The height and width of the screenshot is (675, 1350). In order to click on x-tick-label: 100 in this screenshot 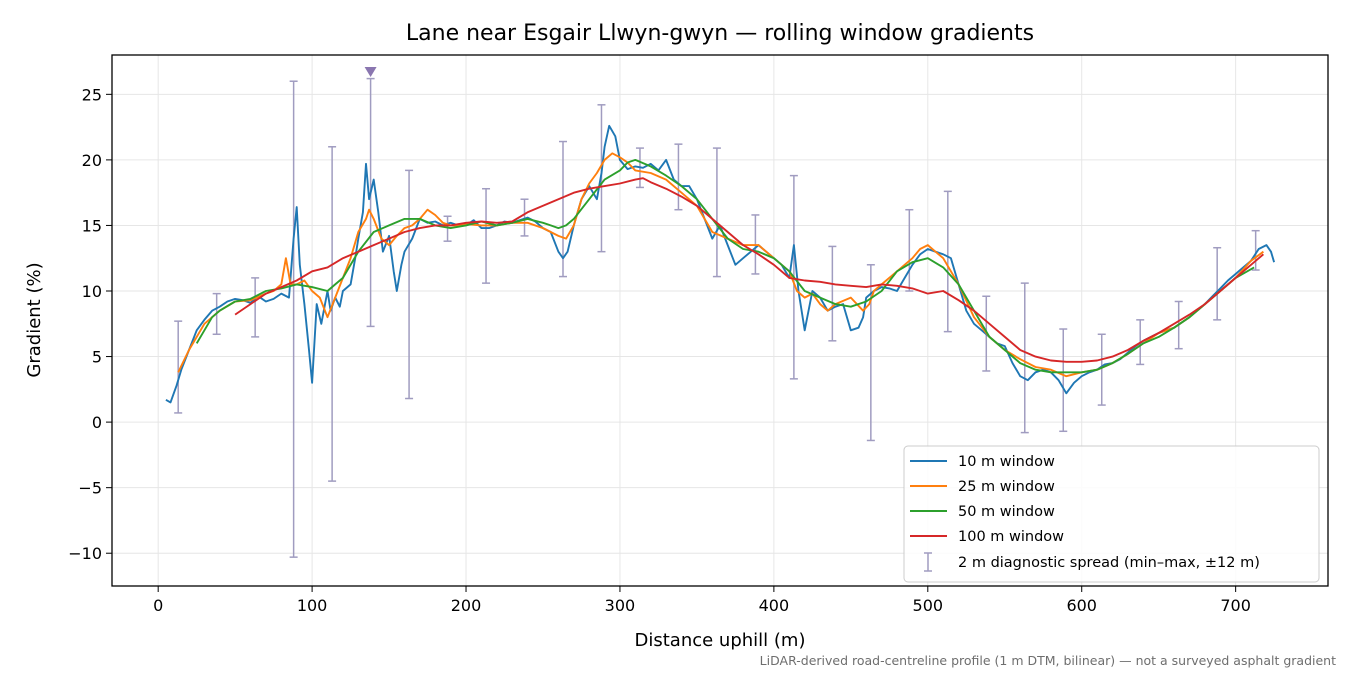, I will do `click(312, 605)`.